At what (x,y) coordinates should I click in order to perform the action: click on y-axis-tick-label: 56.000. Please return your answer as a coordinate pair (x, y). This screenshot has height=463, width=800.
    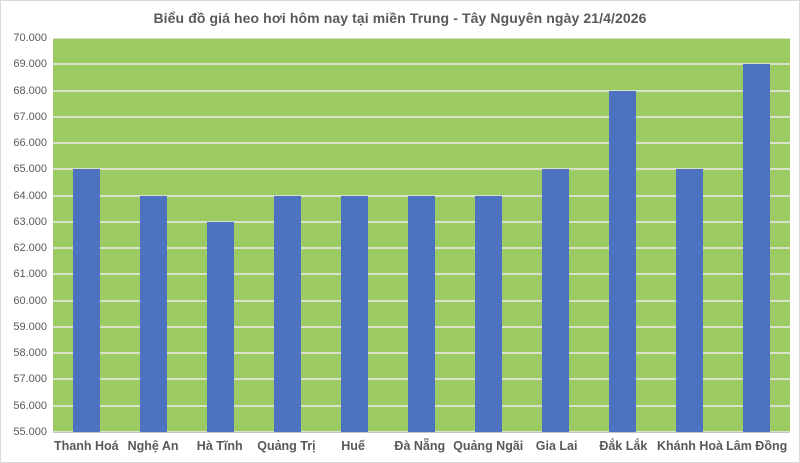
    Looking at the image, I should click on (30, 405).